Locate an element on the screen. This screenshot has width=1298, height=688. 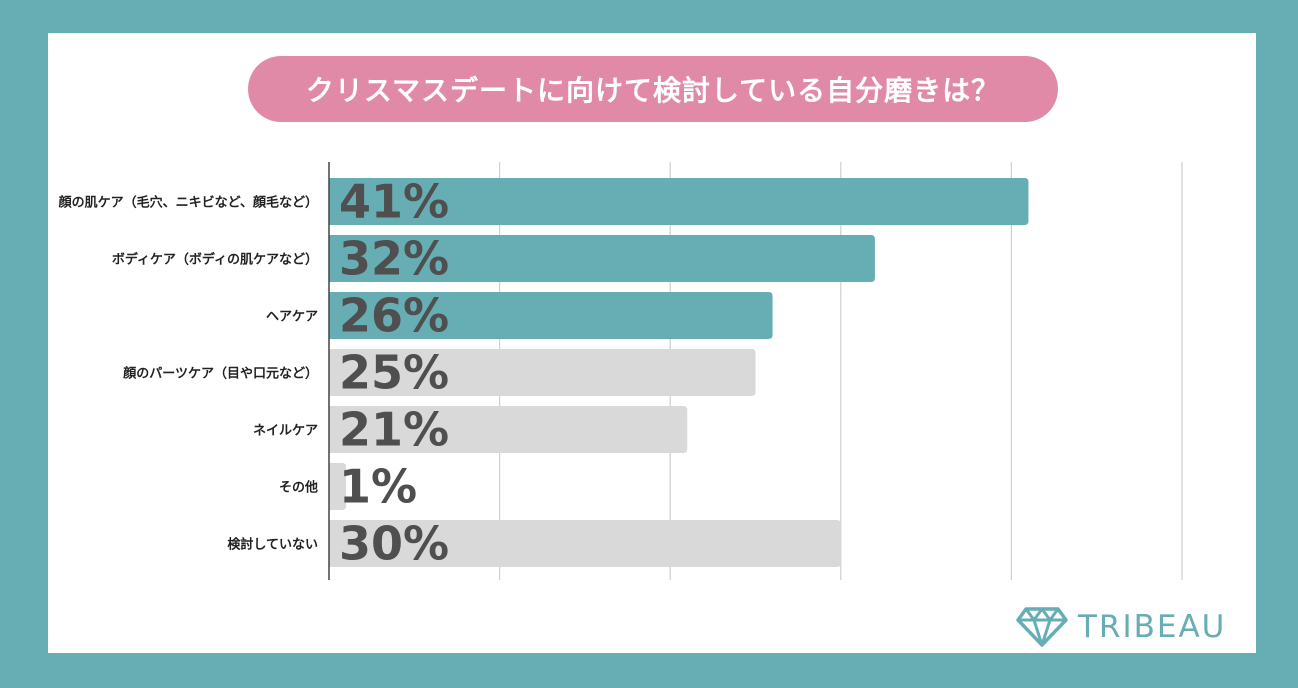
value-label: 1% is located at coordinates (378, 487).